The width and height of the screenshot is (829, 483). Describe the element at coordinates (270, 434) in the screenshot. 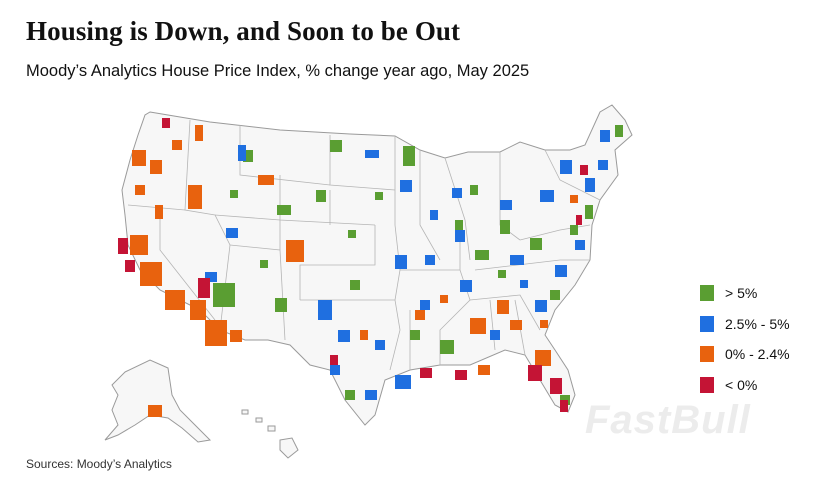

I see `hawaii-outline` at that location.